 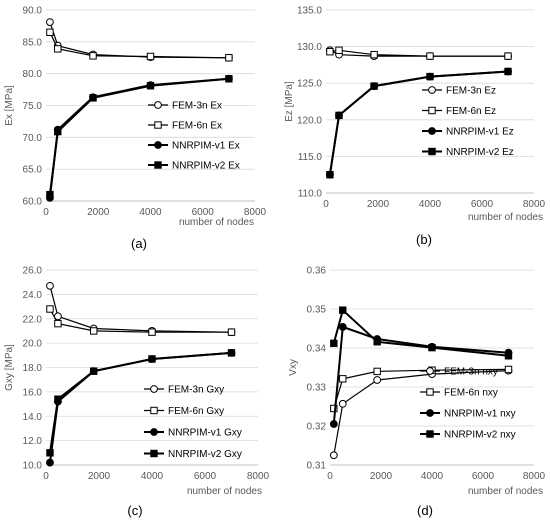 I want to click on panel-a-x-tick-label: 6000, so click(x=203, y=212).